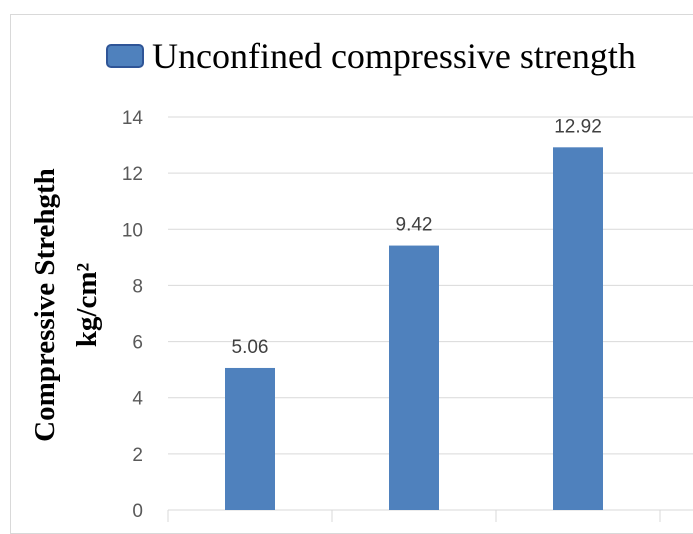  I want to click on legend: Unconfined compressive strength, so click(371, 56).